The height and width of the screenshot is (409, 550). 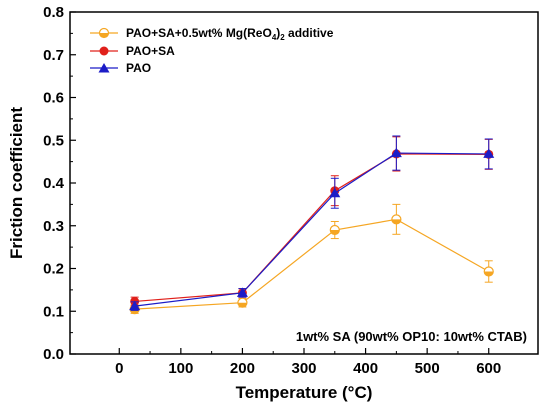 What do you see at coordinates (53, 140) in the screenshot?
I see `y-tick-label: 0.5` at bounding box center [53, 140].